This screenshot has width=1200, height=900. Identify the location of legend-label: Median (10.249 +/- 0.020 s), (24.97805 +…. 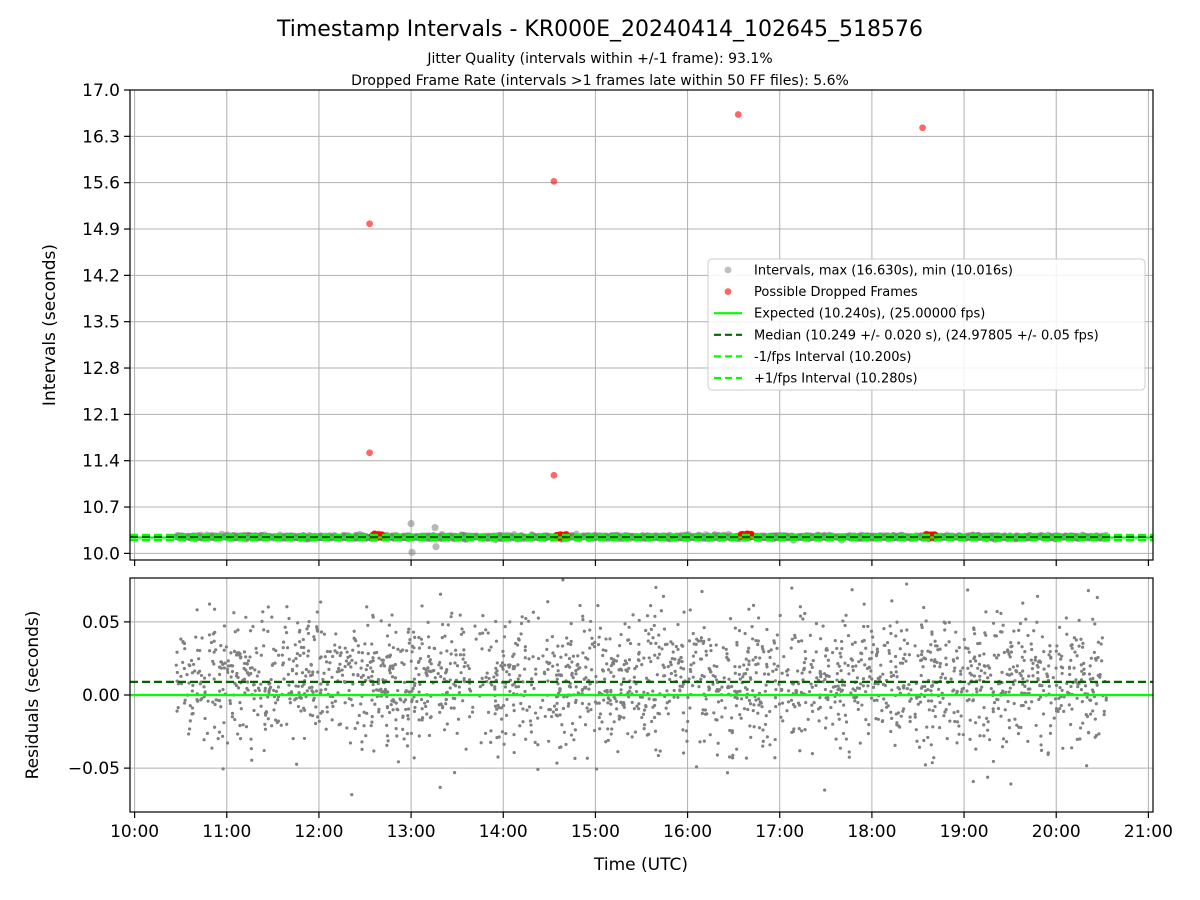
(926, 335).